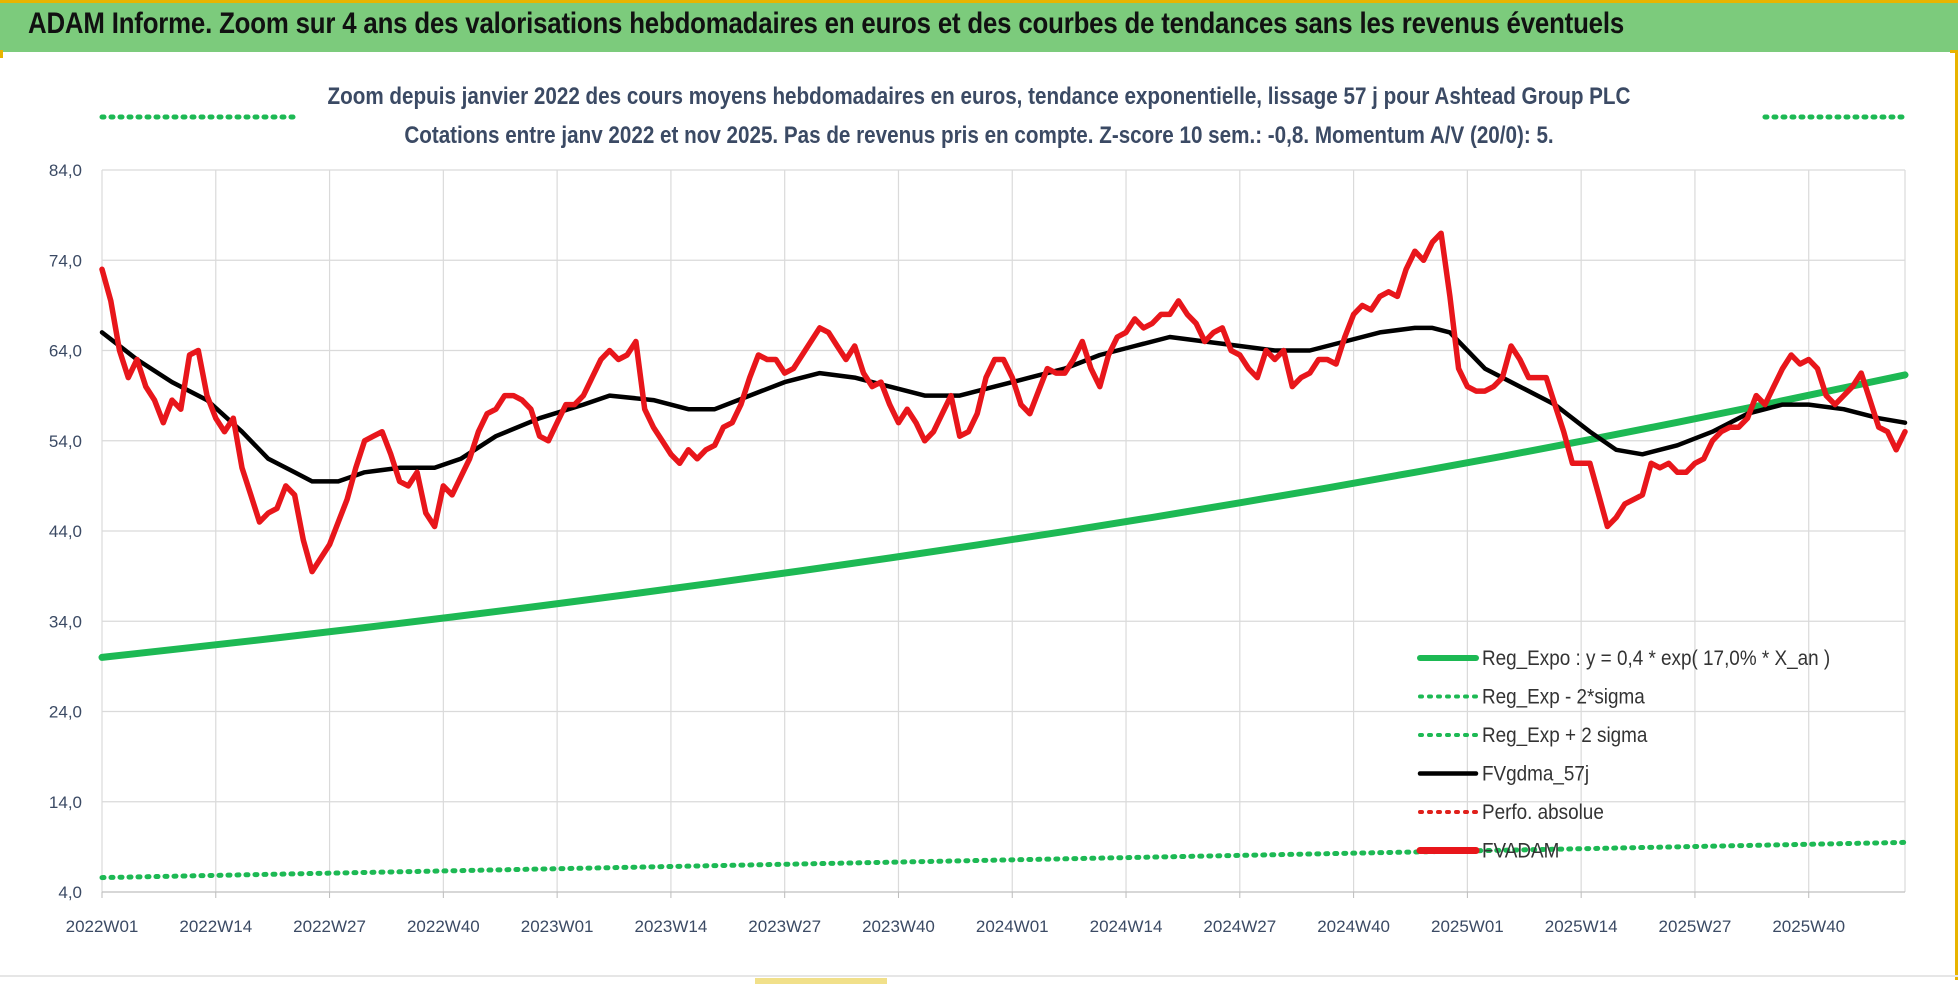 The image size is (1958, 984). Describe the element at coordinates (65, 170) in the screenshot. I see `y-tick-label: 84,0` at that location.